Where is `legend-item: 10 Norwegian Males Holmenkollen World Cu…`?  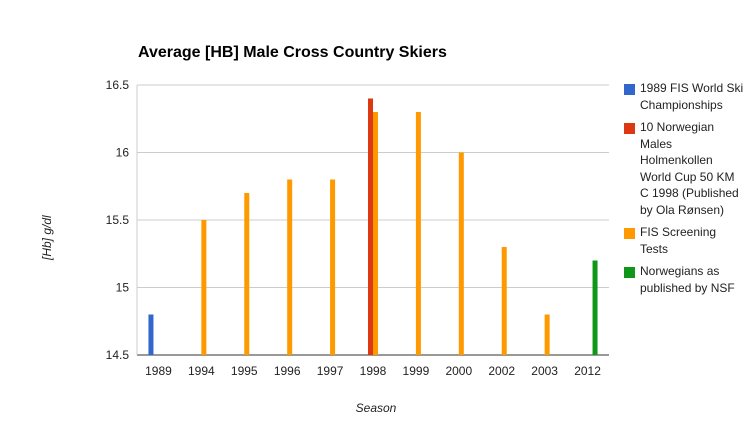 legend-item: 10 Norwegian Males Holmenkollen World Cu… is located at coordinates (685, 168).